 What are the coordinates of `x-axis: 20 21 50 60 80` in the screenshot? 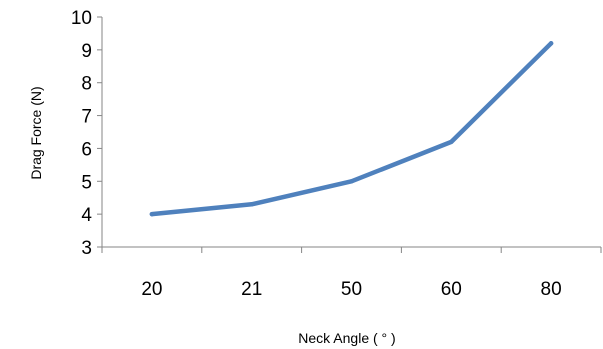 It's located at (351, 273).